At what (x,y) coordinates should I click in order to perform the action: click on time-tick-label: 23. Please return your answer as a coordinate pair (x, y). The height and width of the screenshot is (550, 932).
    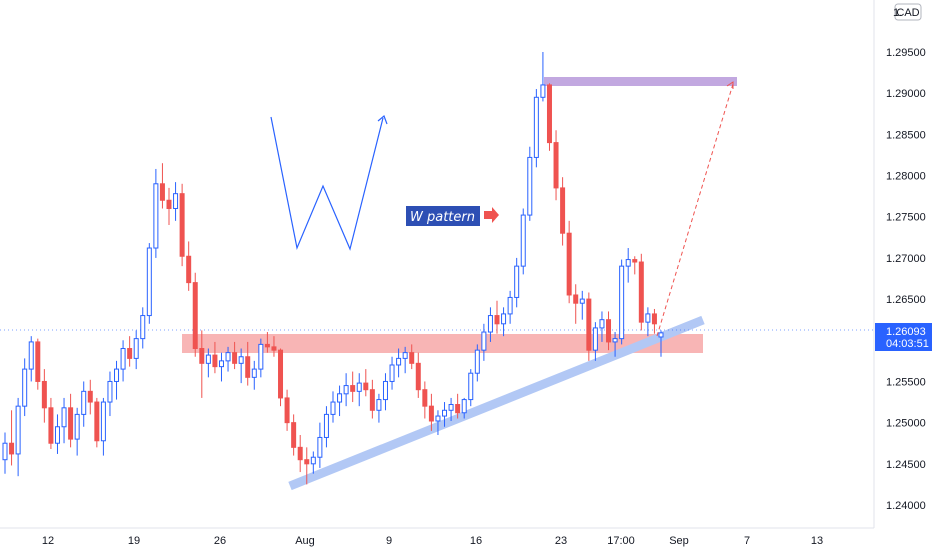
    Looking at the image, I should click on (561, 541).